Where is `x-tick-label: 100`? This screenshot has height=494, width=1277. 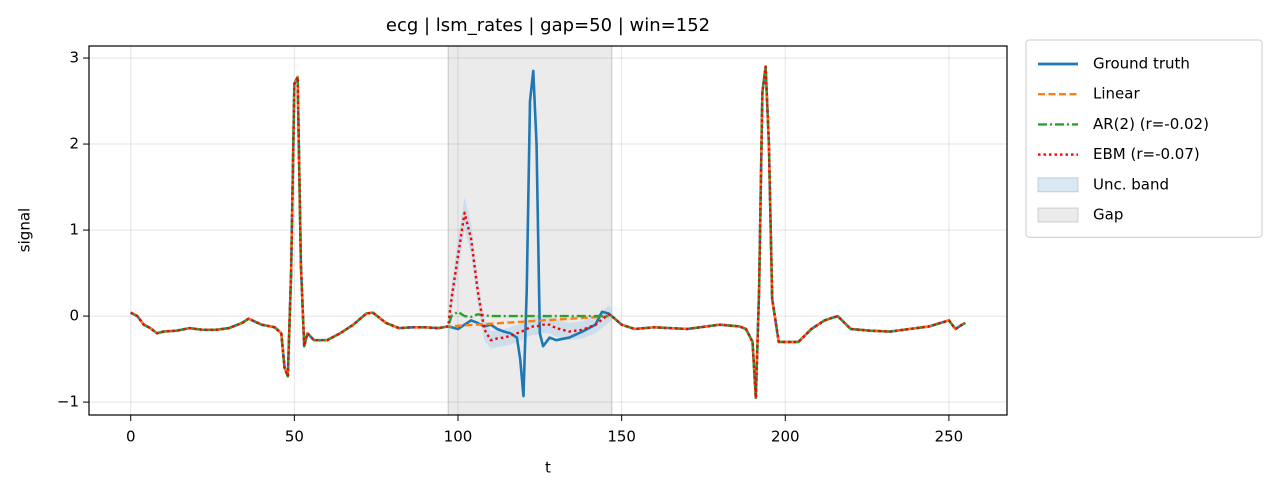
x-tick-label: 100 is located at coordinates (458, 437).